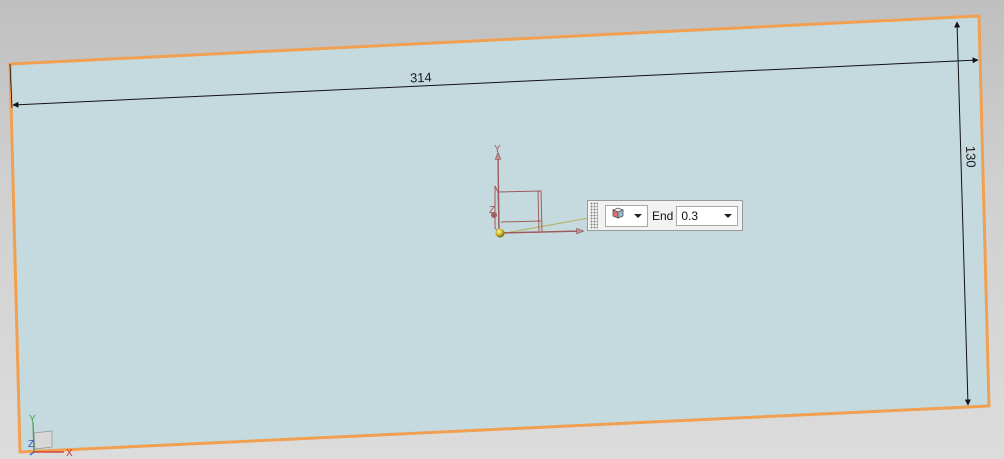 This screenshot has height=459, width=1004. I want to click on on-screen-input-box: End 0.3, so click(665, 215).